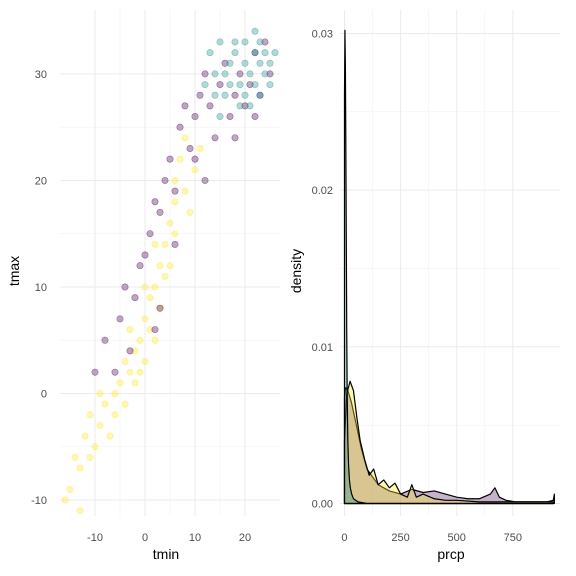 The width and height of the screenshot is (576, 576). What do you see at coordinates (195, 538) in the screenshot?
I see `scatter-x-tick-label: 10` at bounding box center [195, 538].